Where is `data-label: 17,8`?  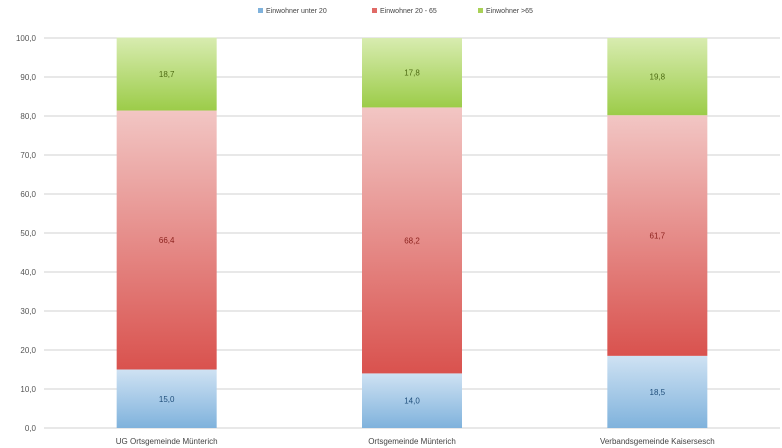
data-label: 17,8 is located at coordinates (412, 73).